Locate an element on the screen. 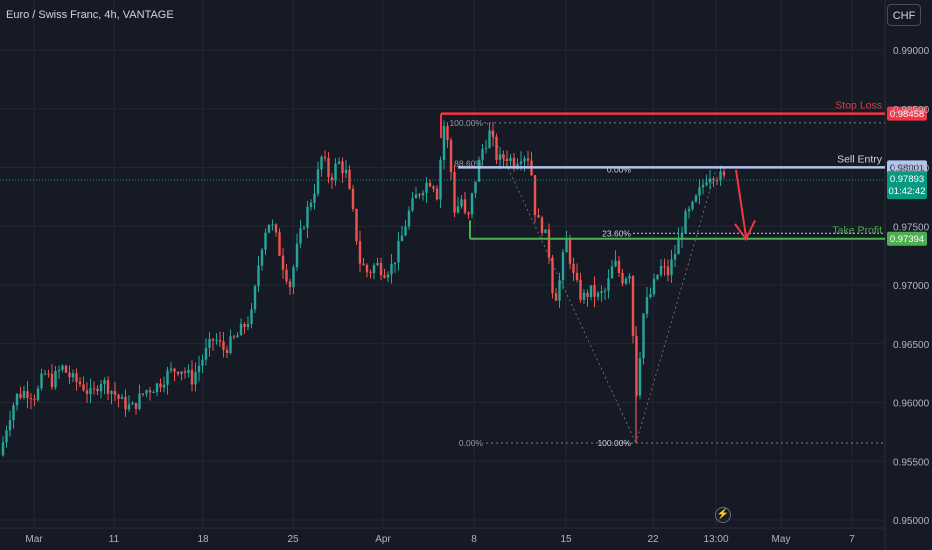 The height and width of the screenshot is (550, 932). take-profit-label: Take Profit is located at coordinates (857, 231).